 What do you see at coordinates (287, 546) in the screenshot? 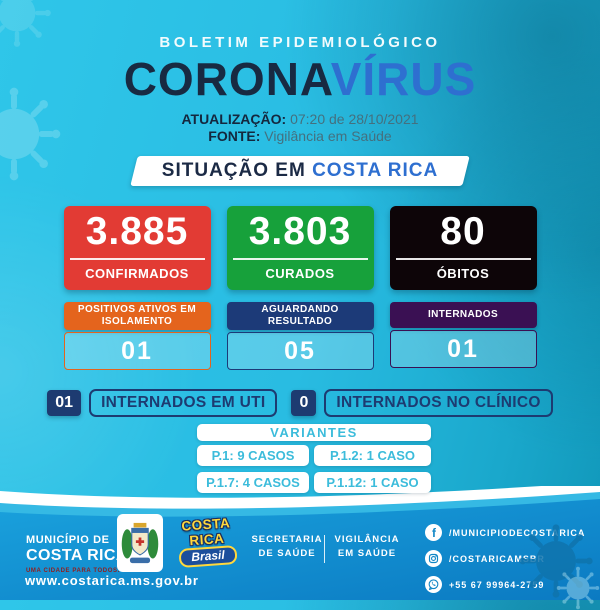
I see `dept-secretaria-saude: SECRETARIA DE SAÚDE` at bounding box center [287, 546].